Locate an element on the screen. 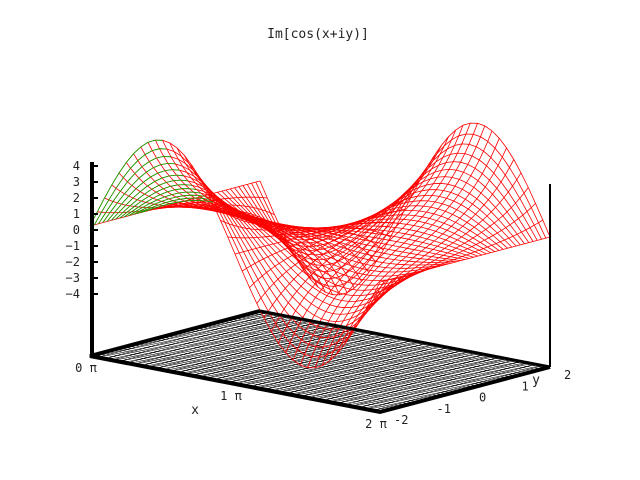 This screenshot has width=640, height=480. x-tick-label: 1 π is located at coordinates (231, 396).